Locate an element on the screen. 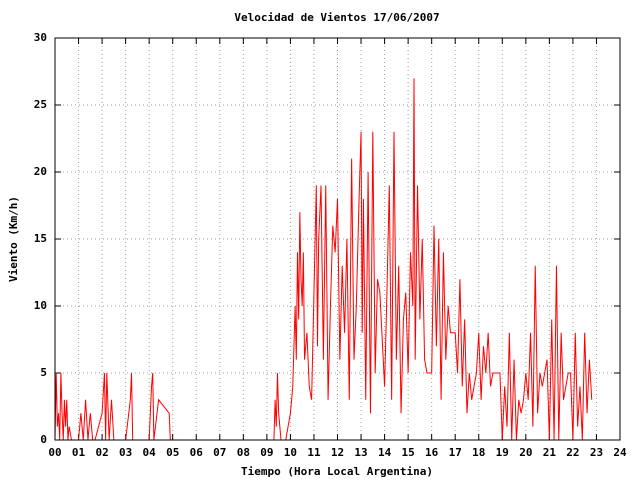  y-tick-label: 20 is located at coordinates (40, 171).